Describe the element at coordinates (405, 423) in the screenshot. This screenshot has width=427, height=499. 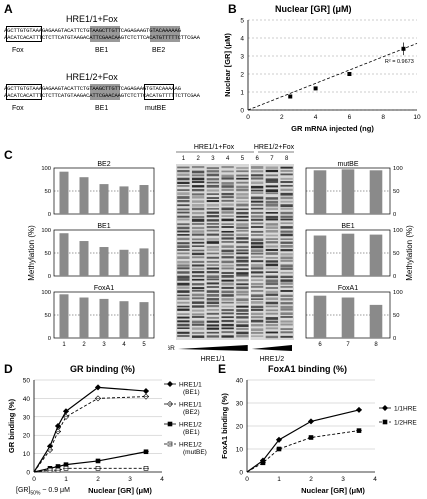
I see `legend-label: 1/2HRE` at that location.